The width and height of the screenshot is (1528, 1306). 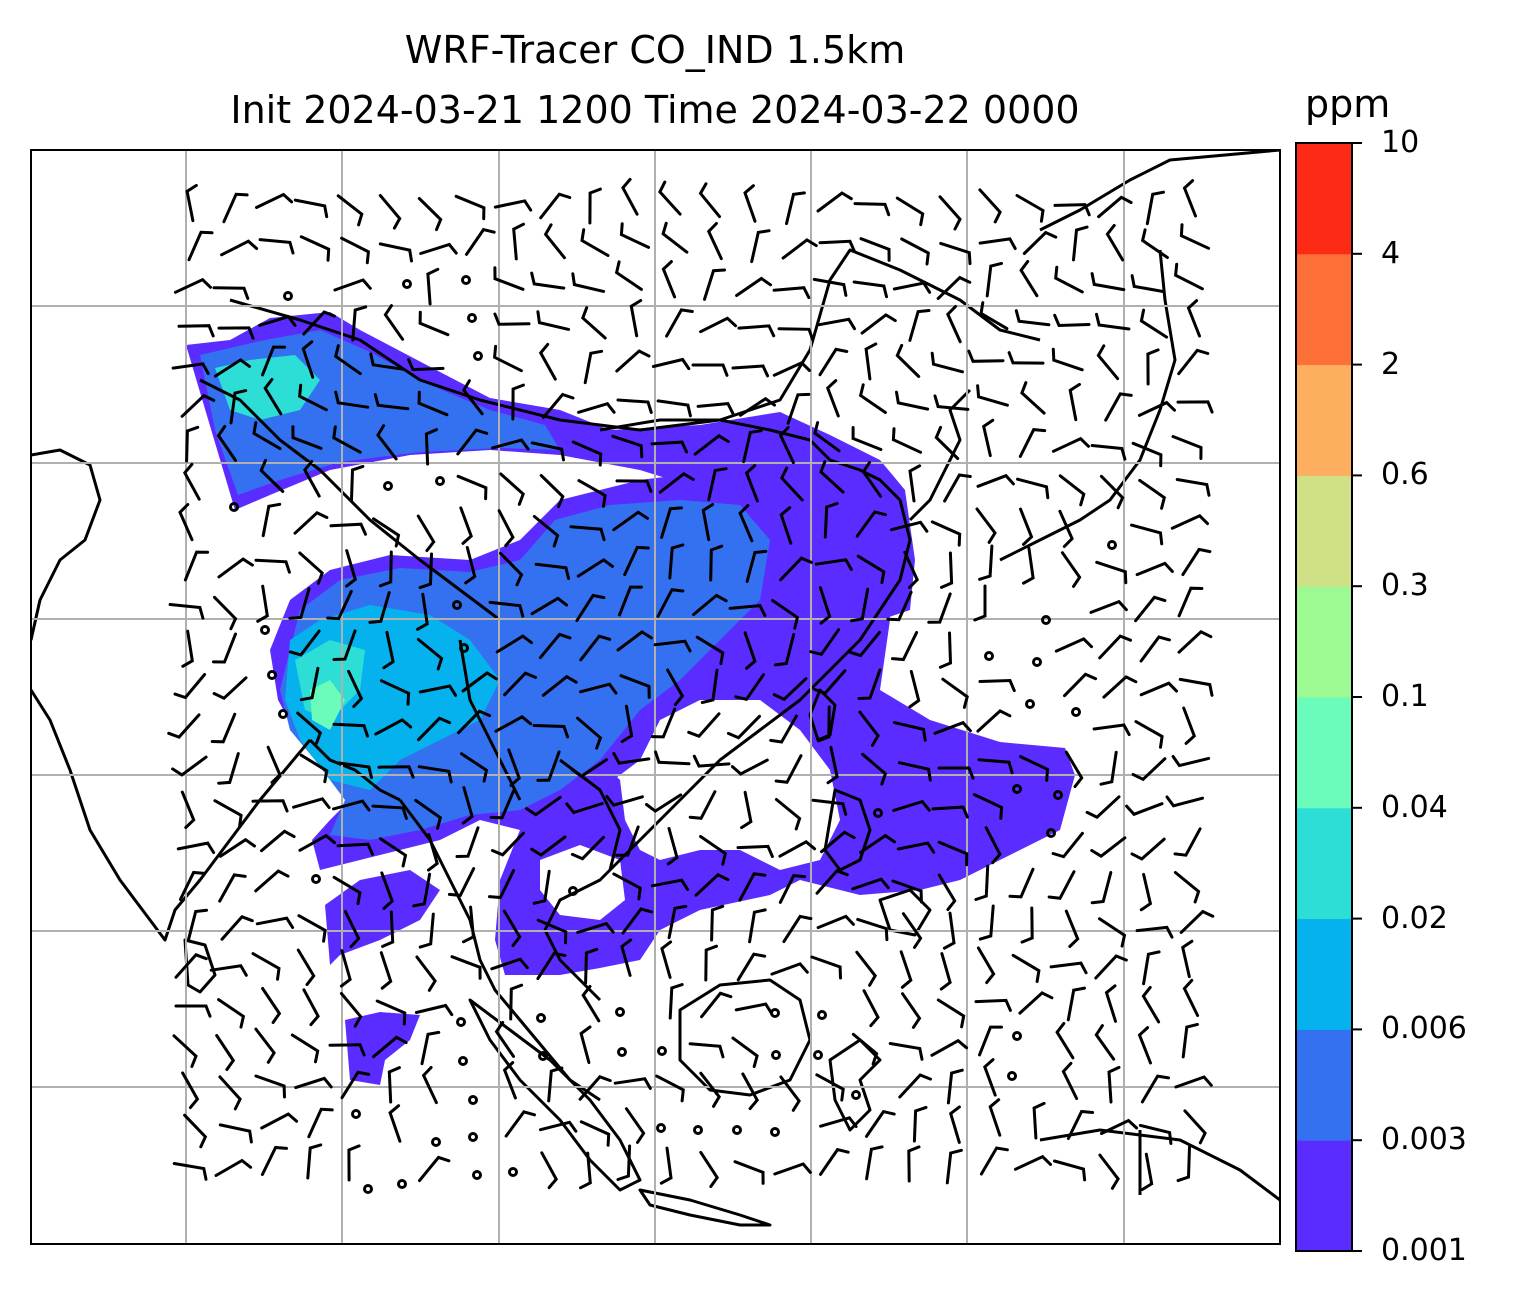 What do you see at coordinates (905, 912) in the screenshot?
I see `coast-mindanao` at bounding box center [905, 912].